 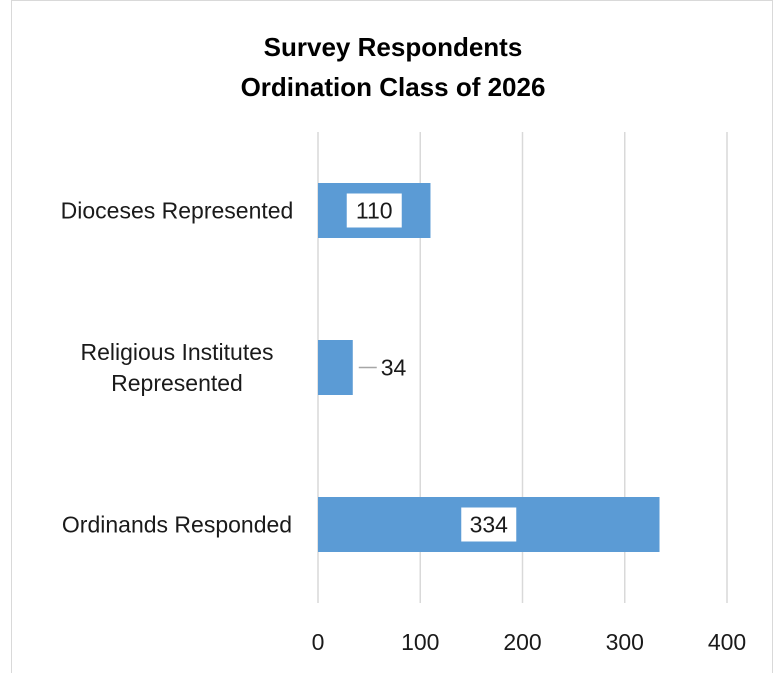 I want to click on x-tick-label-400: 400, so click(x=727, y=642).